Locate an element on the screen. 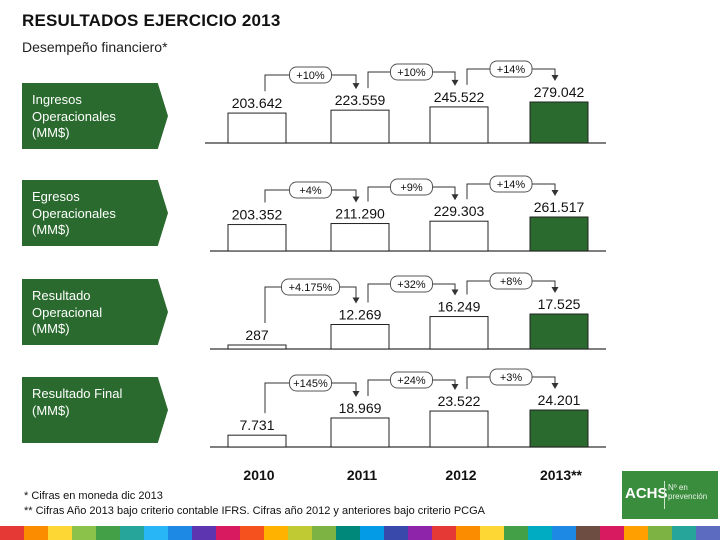 The image size is (720, 540). growth-label: +4.175% is located at coordinates (311, 288).